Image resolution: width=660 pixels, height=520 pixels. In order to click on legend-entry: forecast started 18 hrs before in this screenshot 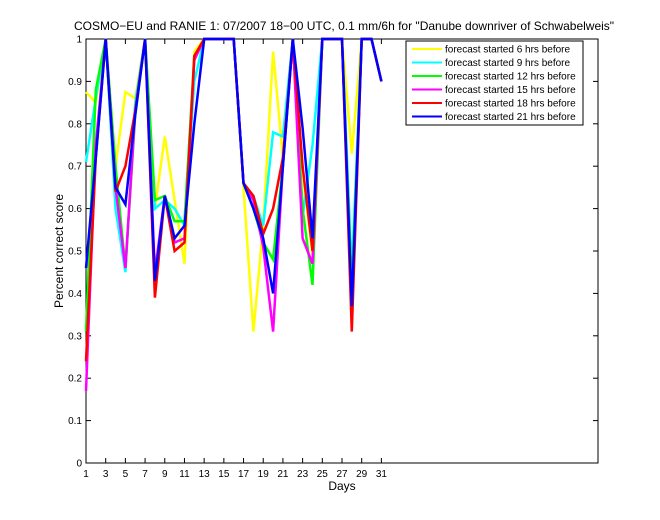, I will do `click(510, 104)`.